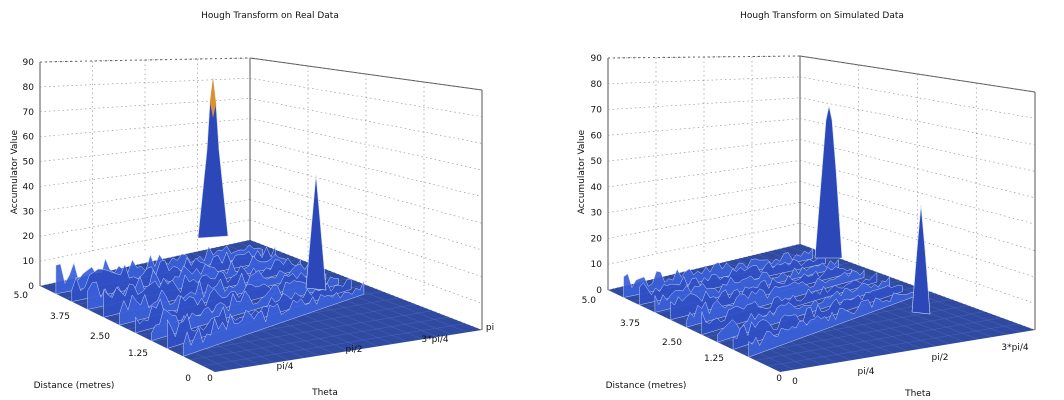 This screenshot has height=400, width=1064. I want to click on left-ytick-1: 0, so click(188, 379).